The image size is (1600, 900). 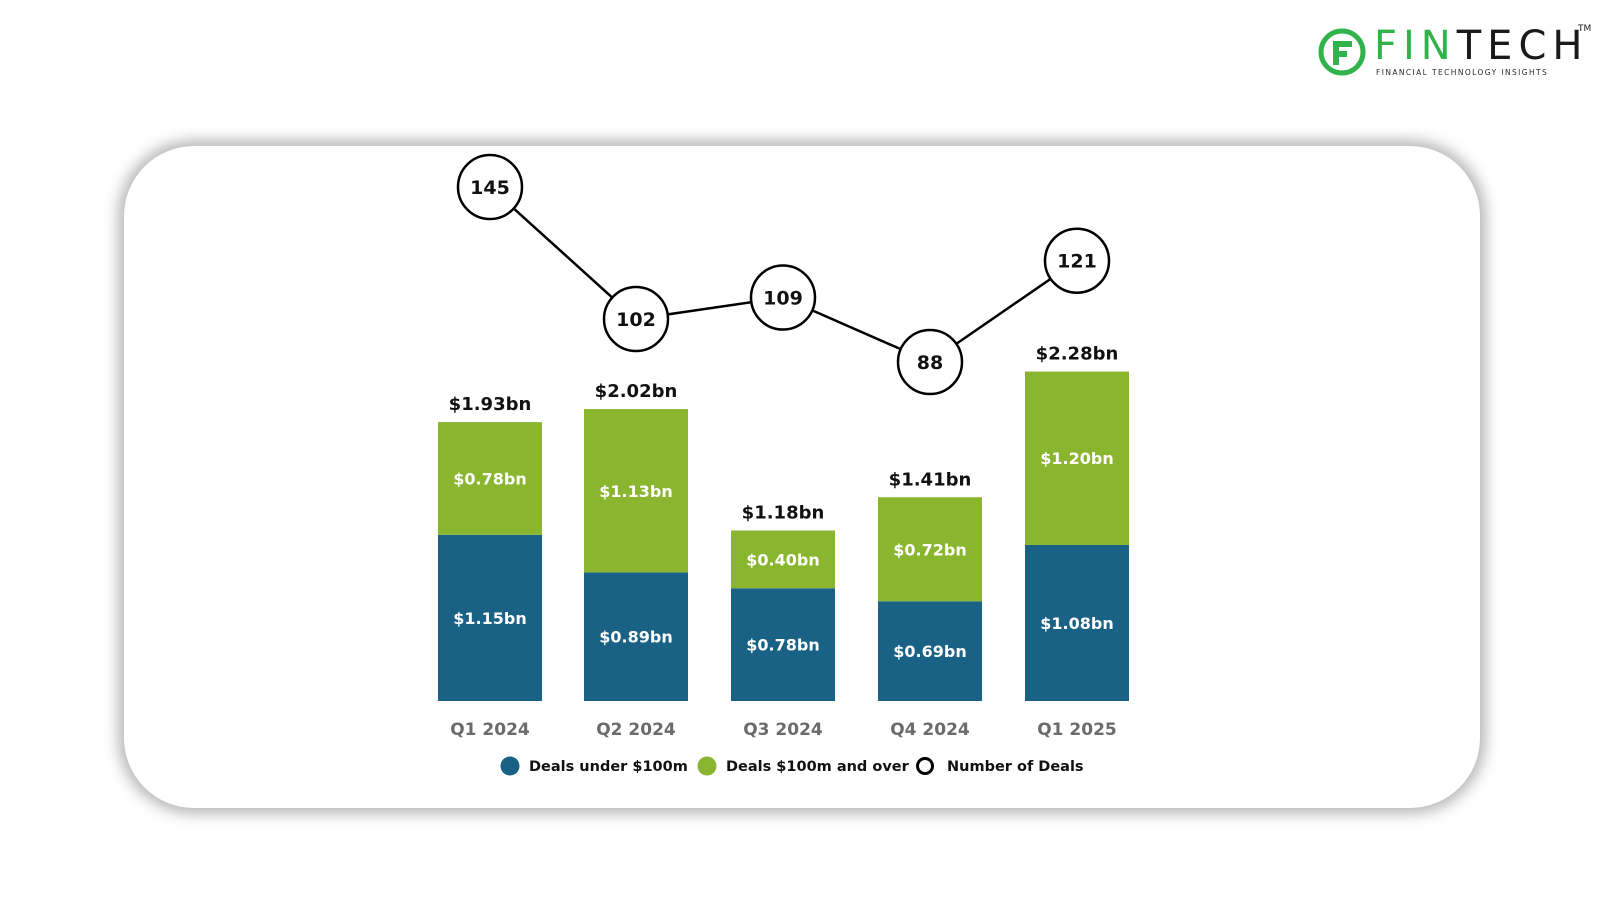 I want to click on bar-value-label: $0.40bn, so click(x=782, y=559).